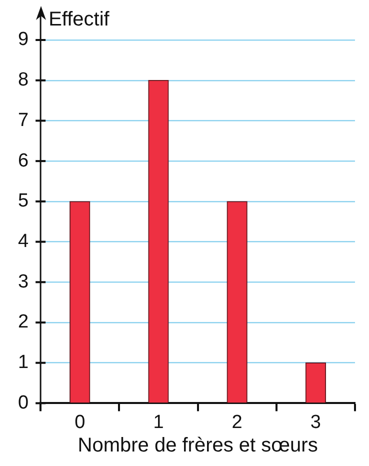 This screenshot has width=369, height=466. I want to click on x-tick-label: 1, so click(158, 422).